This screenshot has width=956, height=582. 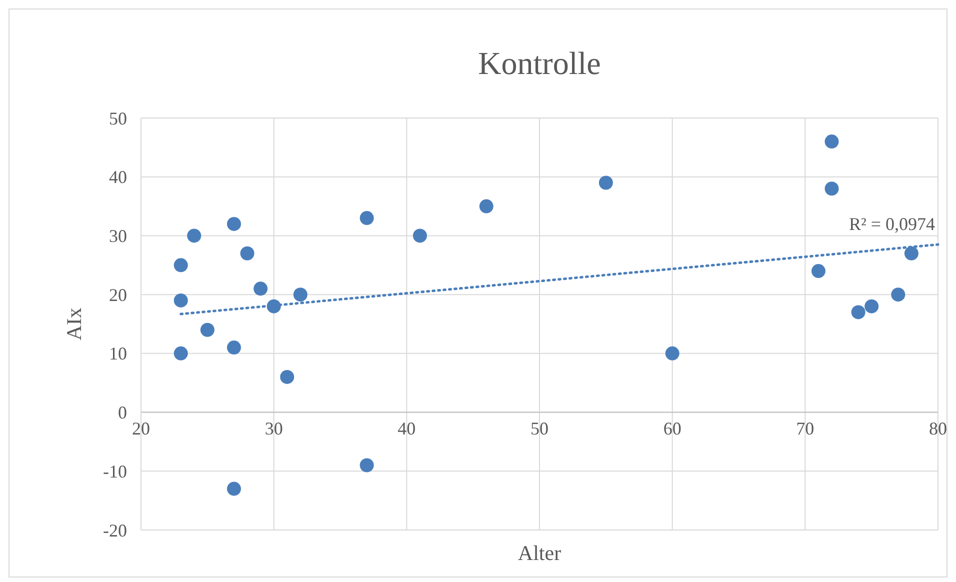 What do you see at coordinates (118, 354) in the screenshot?
I see `y-tick-label: 10` at bounding box center [118, 354].